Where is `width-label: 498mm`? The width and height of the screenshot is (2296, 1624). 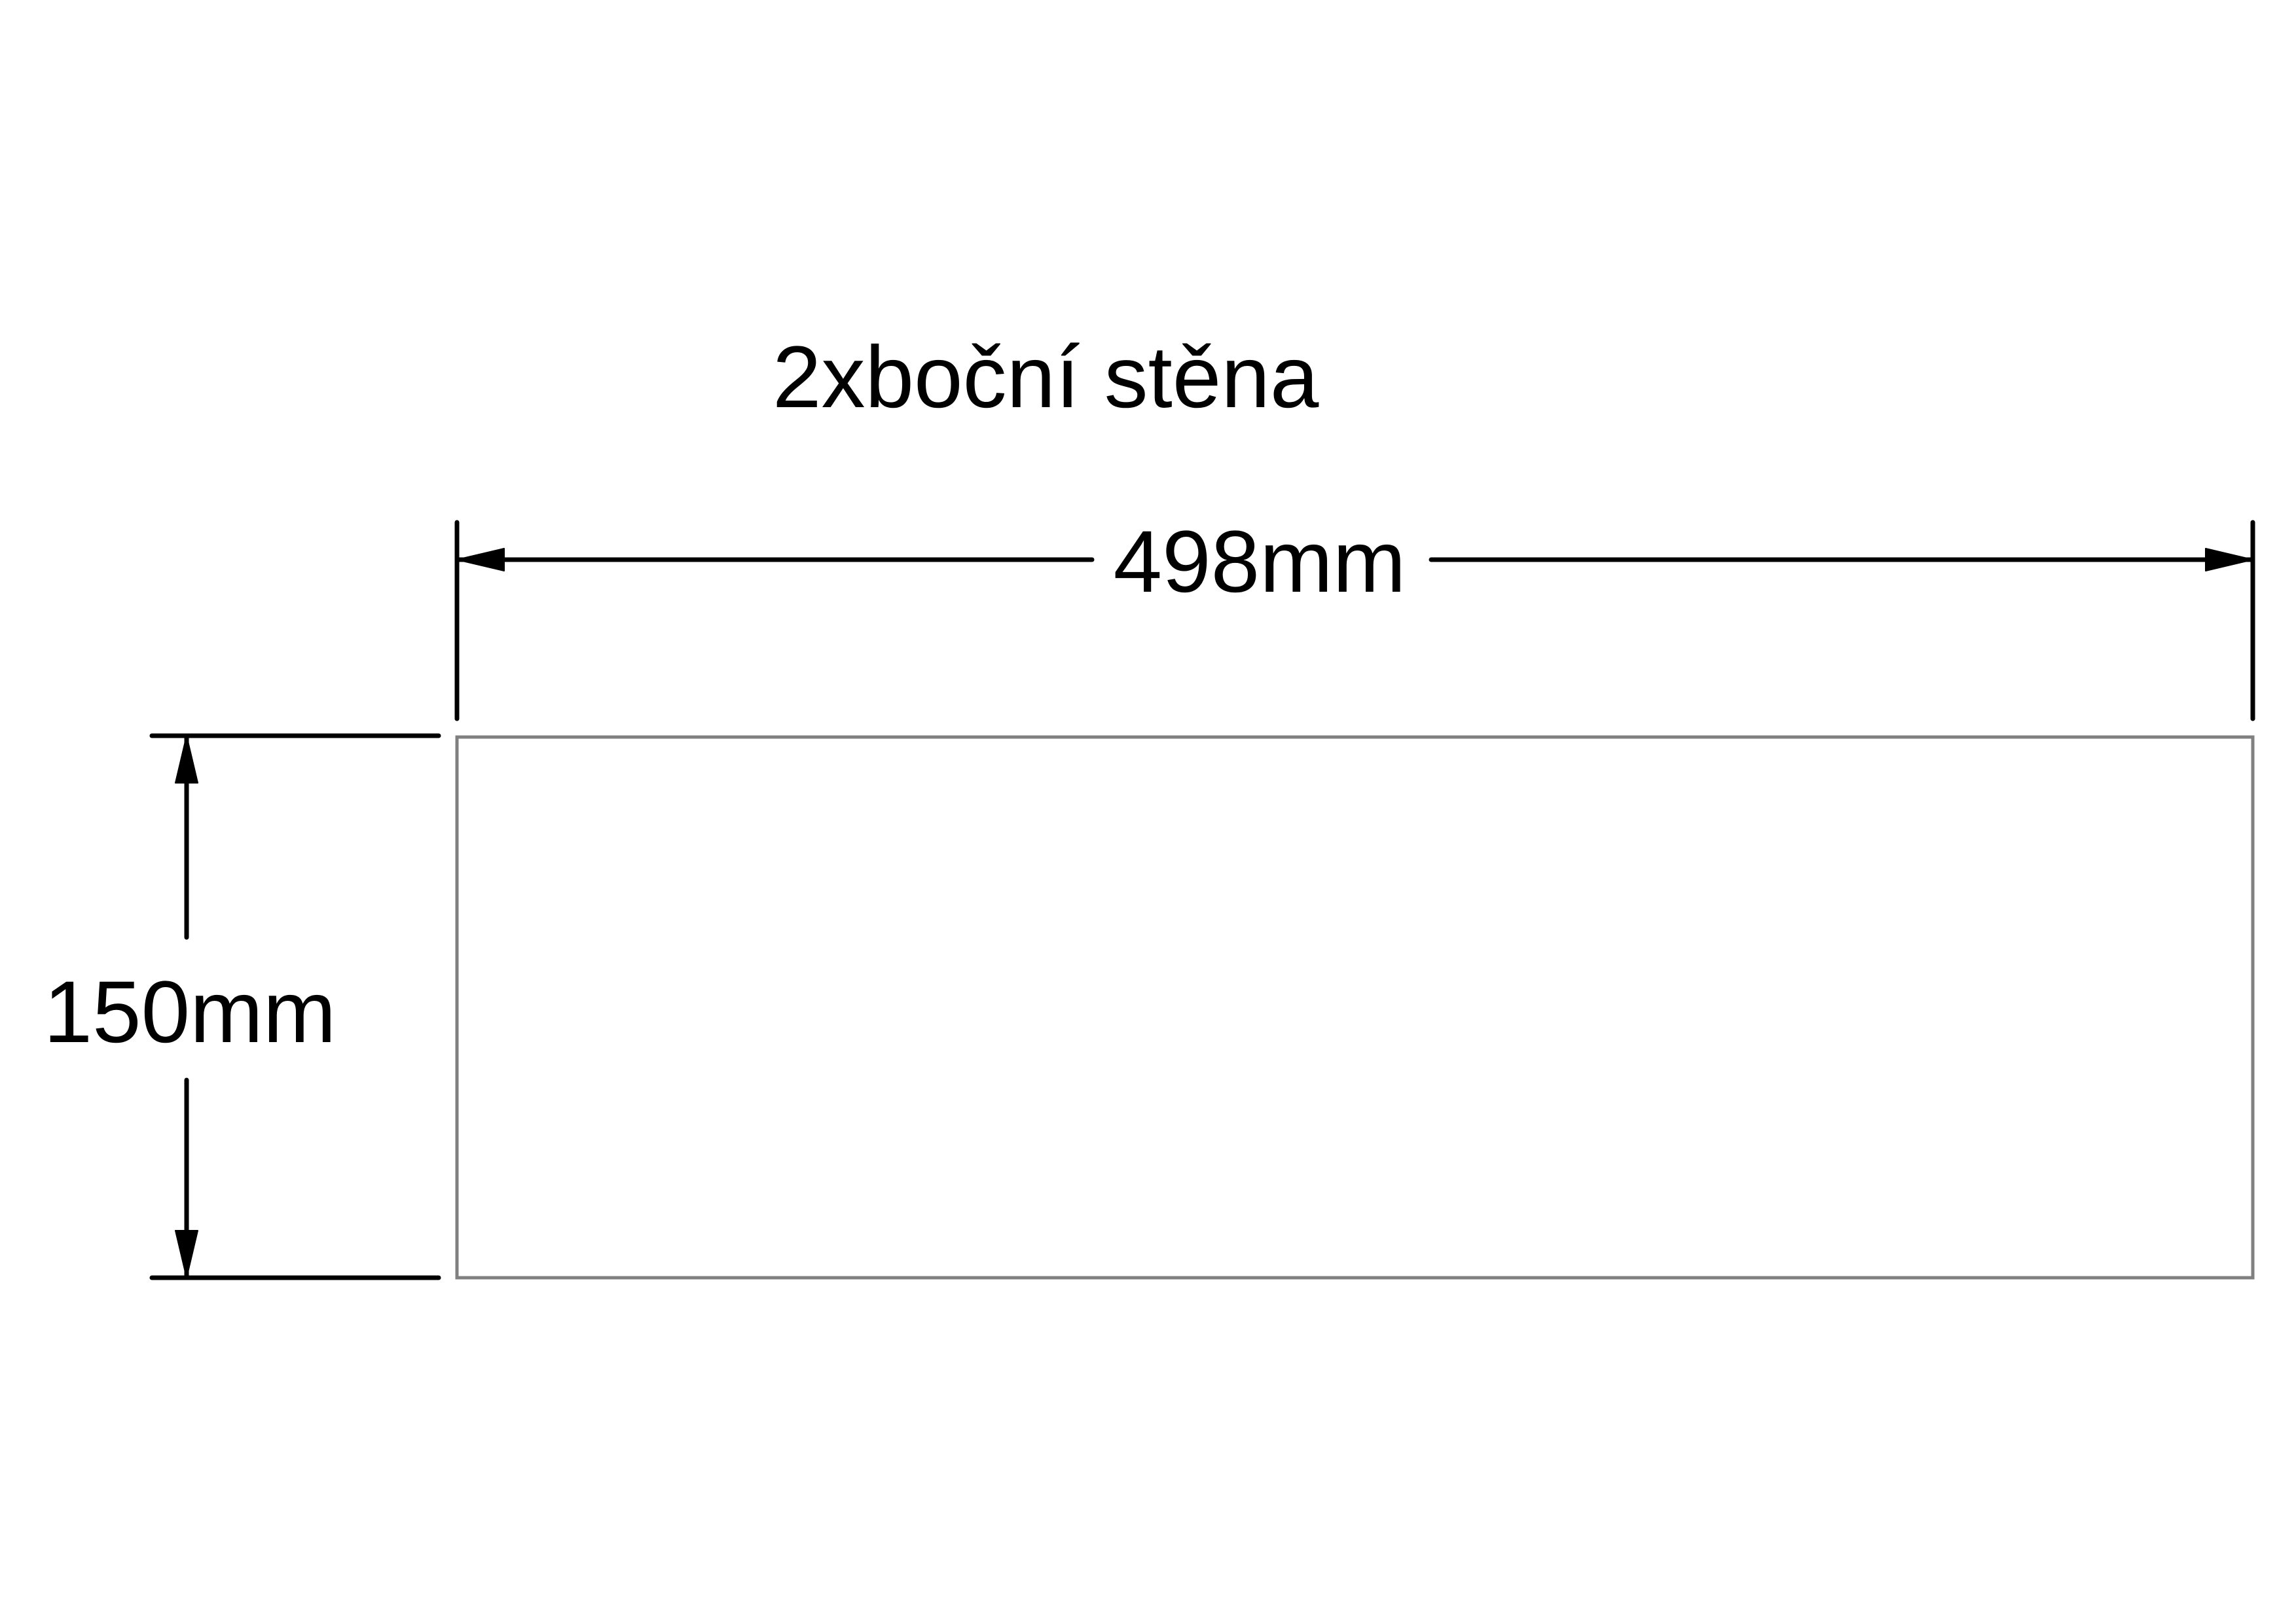
width-label: 498mm is located at coordinates (1260, 562).